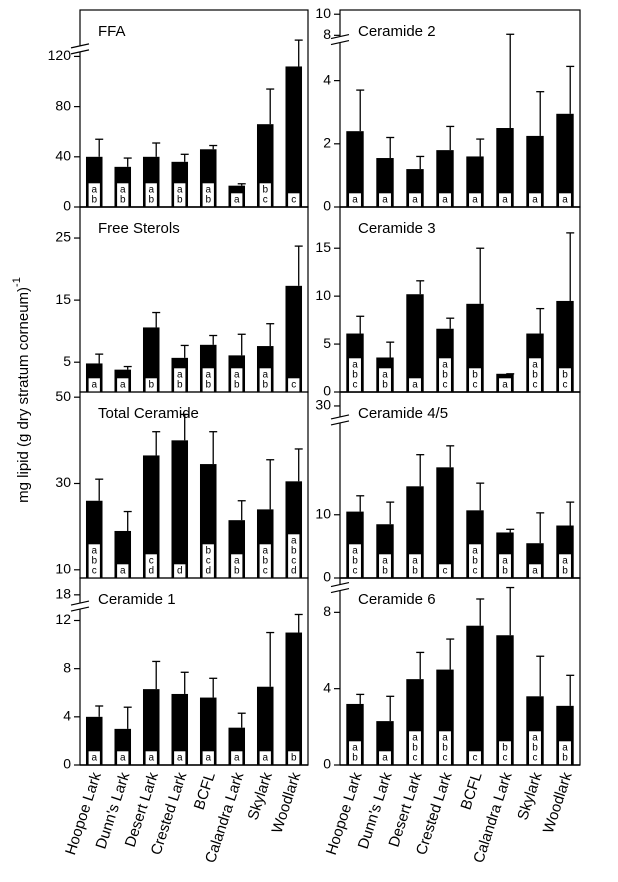 Image resolution: width=618 pixels, height=882 pixels. What do you see at coordinates (112, 31) in the screenshot?
I see `panel-title: FFA` at bounding box center [112, 31].